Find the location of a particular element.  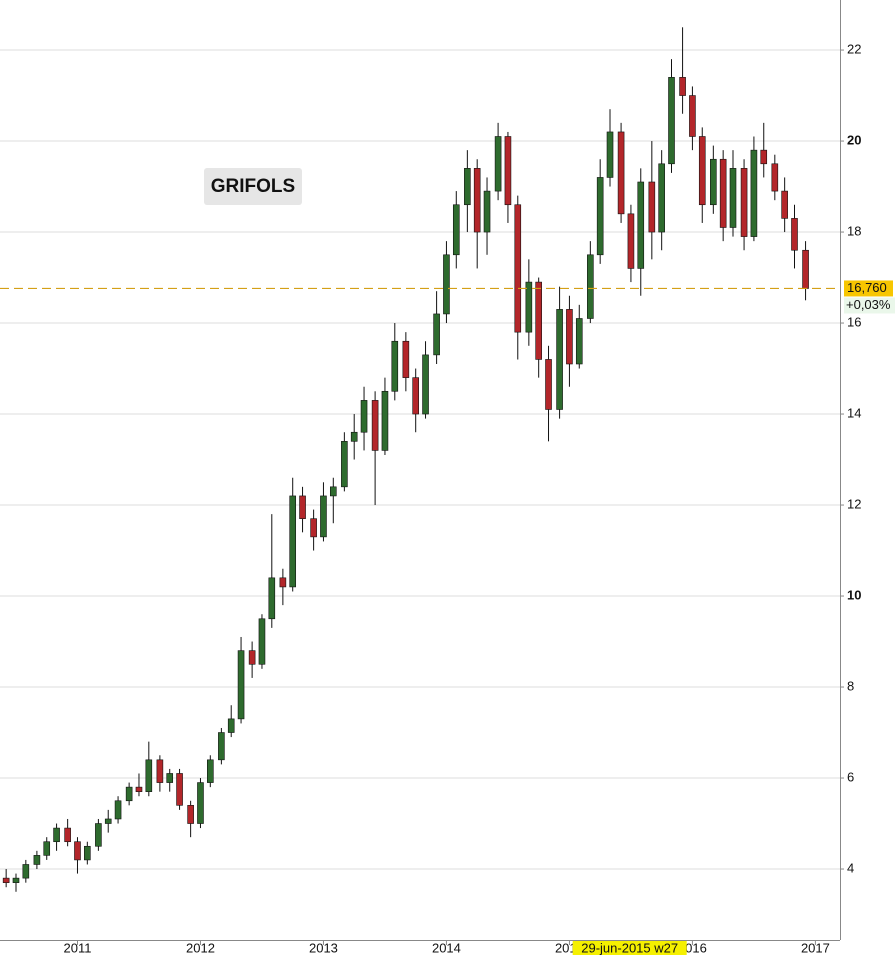

x-tick-label: 2014 is located at coordinates (446, 947).